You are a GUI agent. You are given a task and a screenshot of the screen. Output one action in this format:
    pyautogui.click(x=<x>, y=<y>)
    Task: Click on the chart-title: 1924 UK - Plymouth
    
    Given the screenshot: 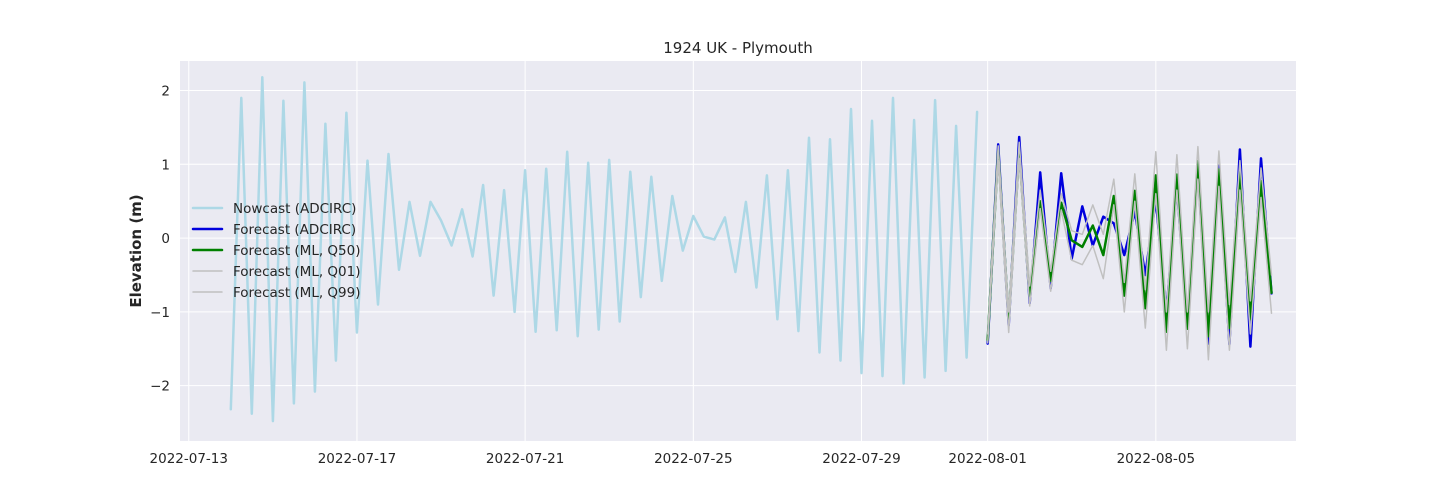 What is the action you would take?
    pyautogui.click(x=737, y=48)
    